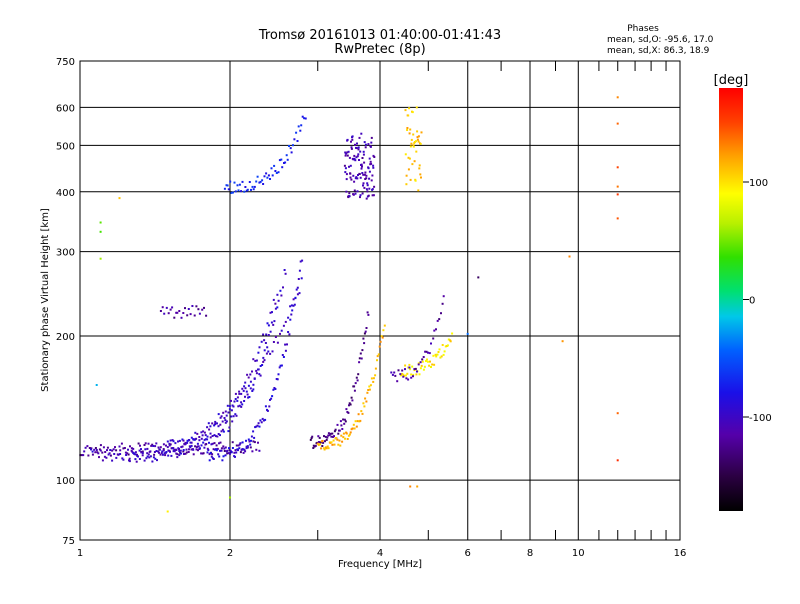 The height and width of the screenshot is (604, 800). What do you see at coordinates (578, 553) in the screenshot?
I see `x-tick-label: 10` at bounding box center [578, 553].